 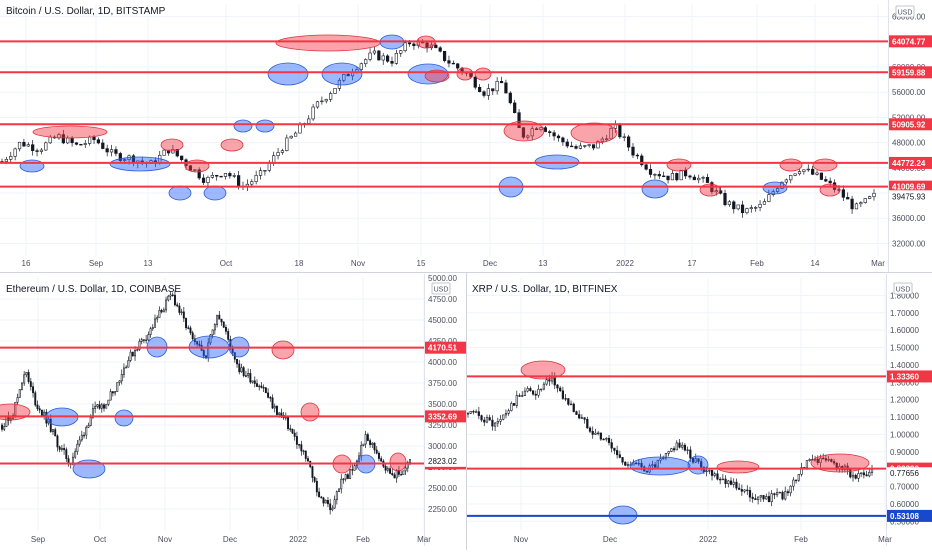 I want to click on level-price-label: 59159.88, so click(x=909, y=72).